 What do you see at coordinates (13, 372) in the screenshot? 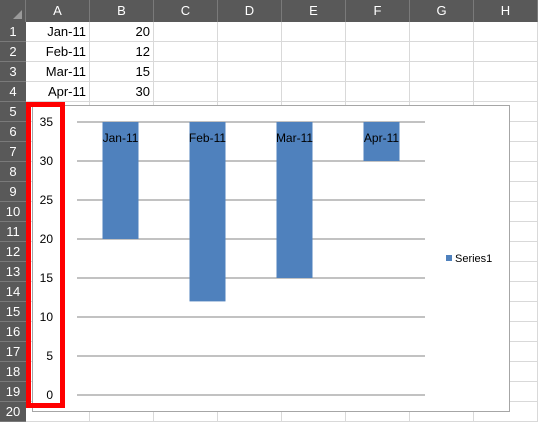
I see `row-header-18: 18` at bounding box center [13, 372].